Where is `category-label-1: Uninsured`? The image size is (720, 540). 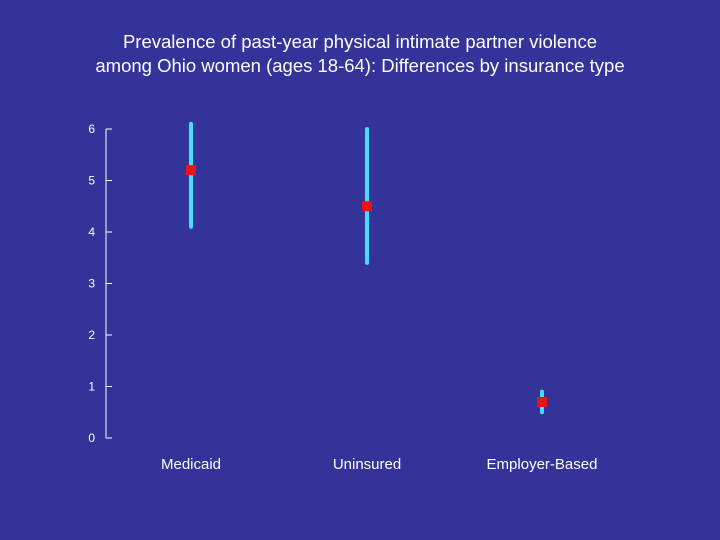 category-label-1: Uninsured is located at coordinates (367, 464).